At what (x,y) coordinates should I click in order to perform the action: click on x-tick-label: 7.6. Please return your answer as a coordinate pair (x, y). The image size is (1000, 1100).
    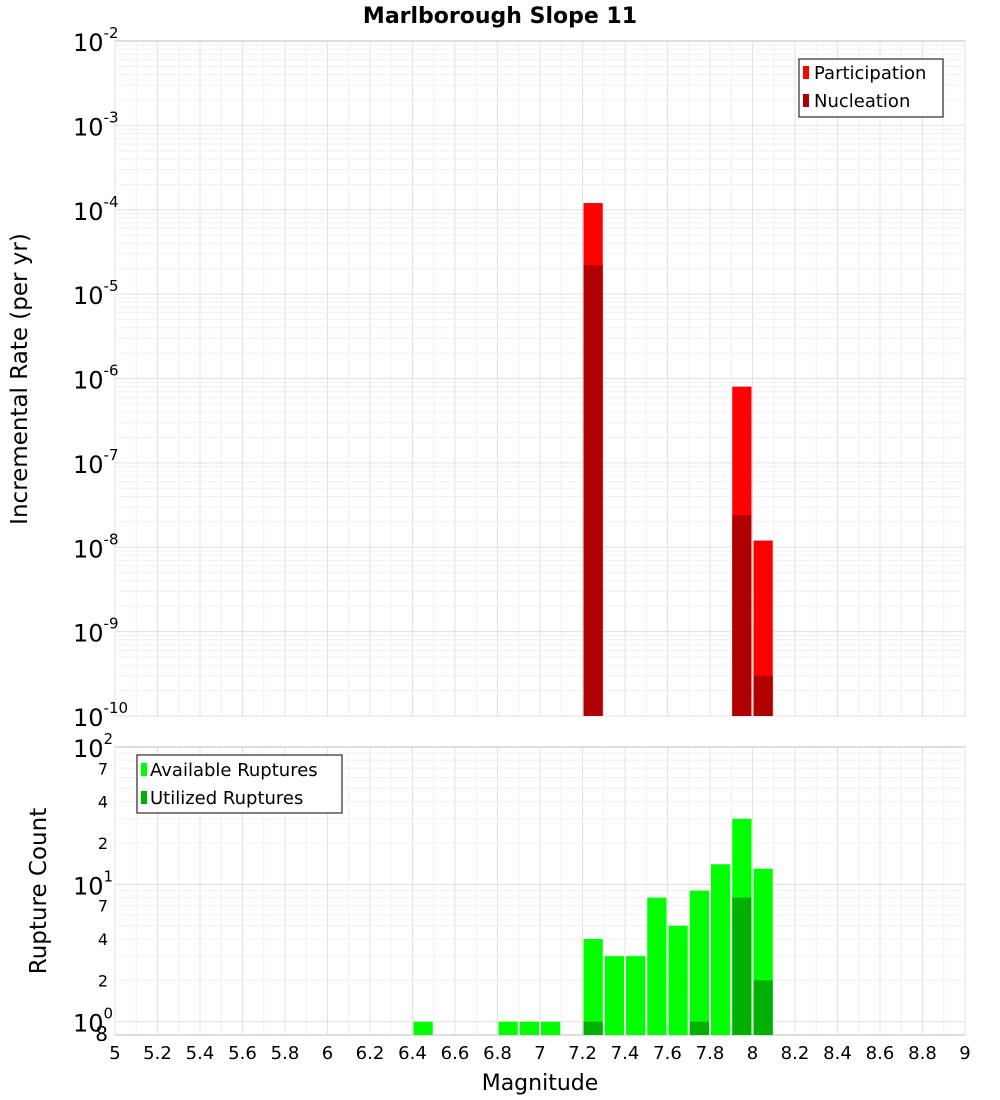
    Looking at the image, I should click on (667, 1053).